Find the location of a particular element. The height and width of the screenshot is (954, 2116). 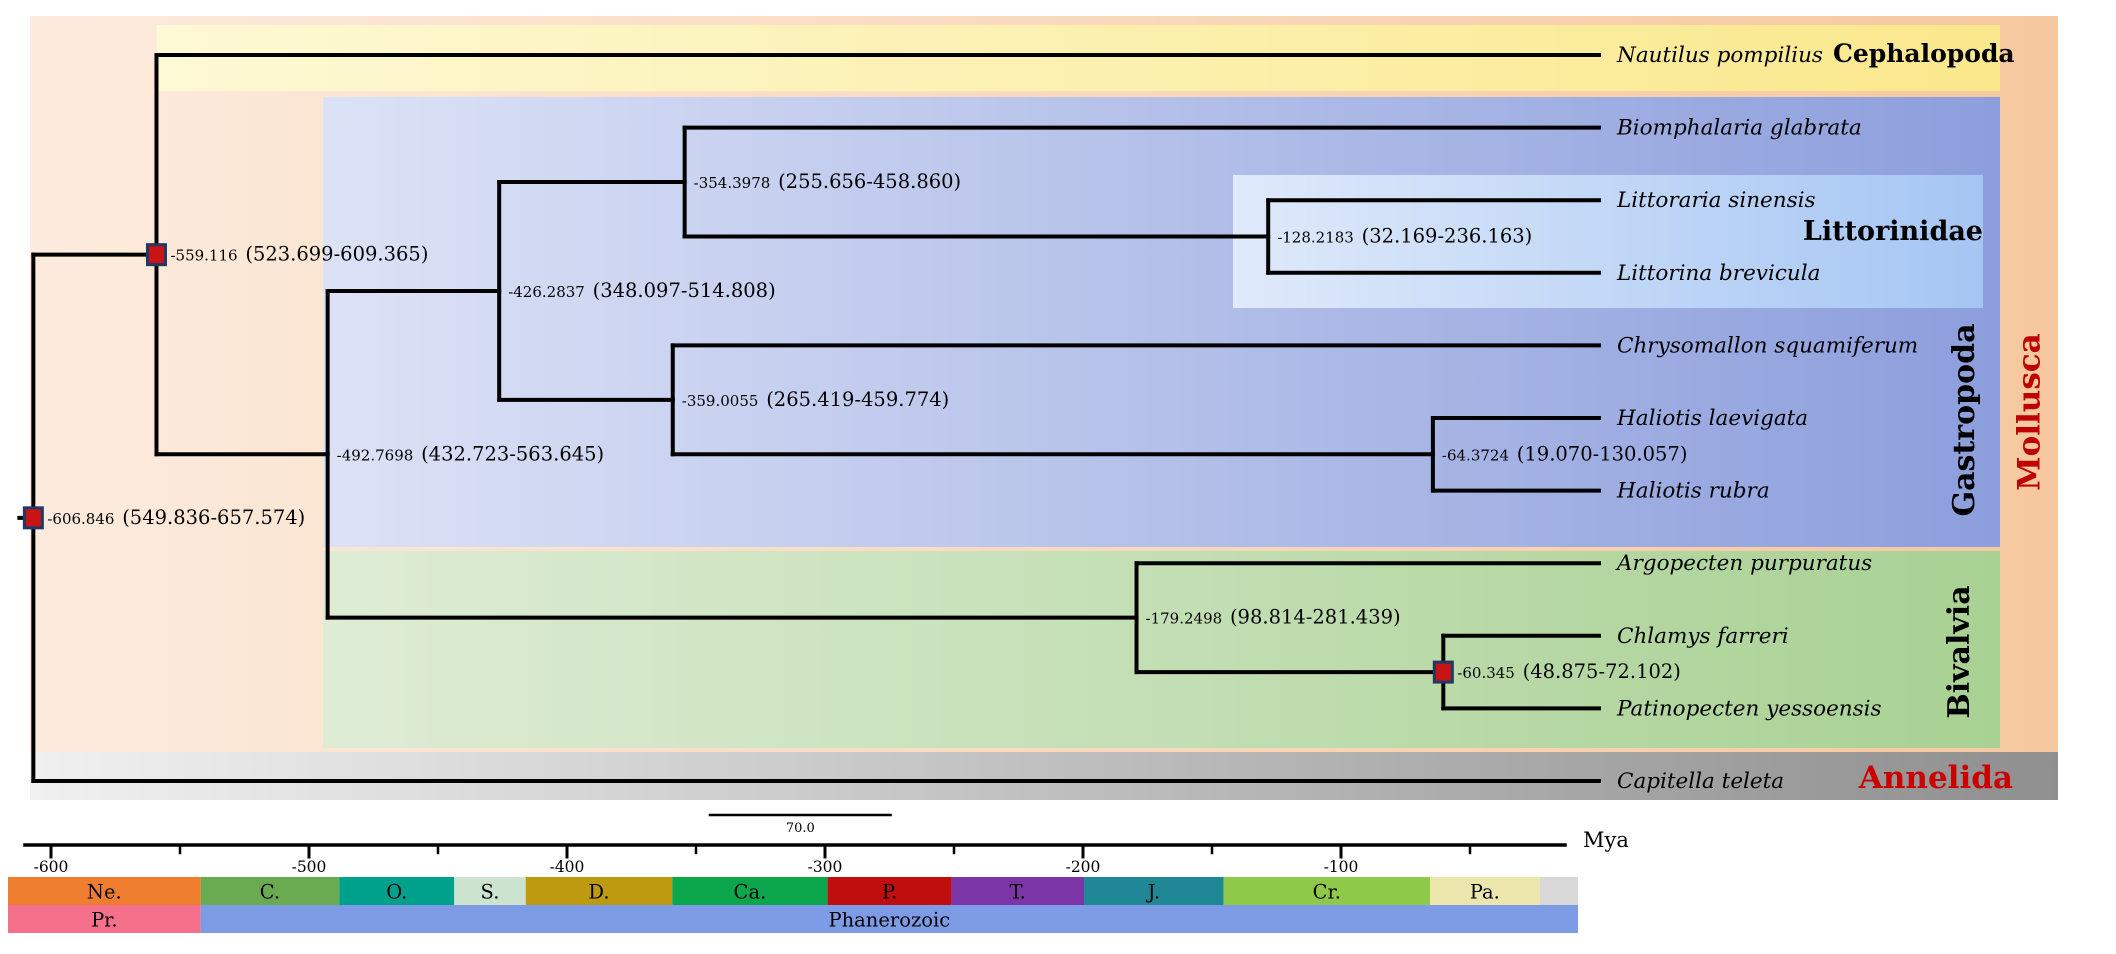

axis-tick-label: -300 is located at coordinates (825, 867).